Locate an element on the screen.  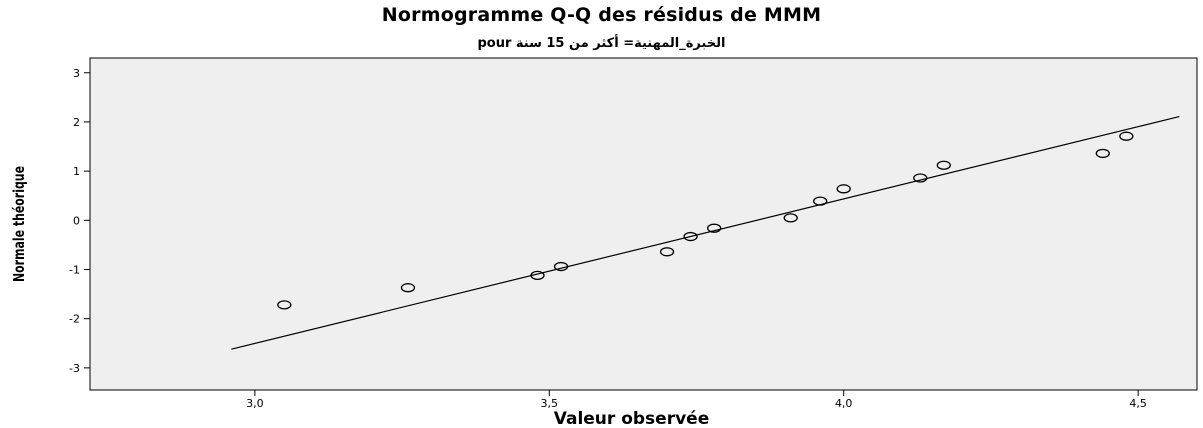
y-axis: 3 2 1 0 -1 -2 -3 is located at coordinates (79, 221).